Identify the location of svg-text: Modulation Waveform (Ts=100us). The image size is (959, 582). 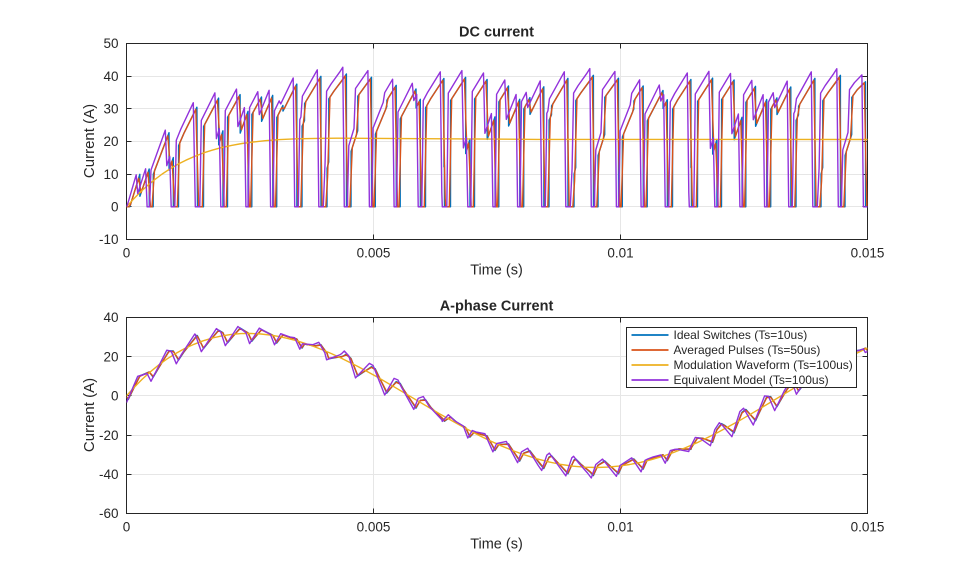
(763, 365).